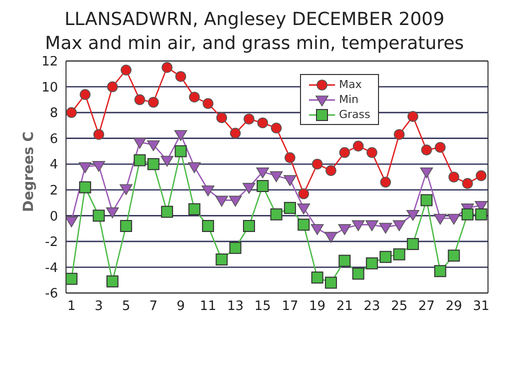  I want to click on legend-label: Grass, so click(354, 114).